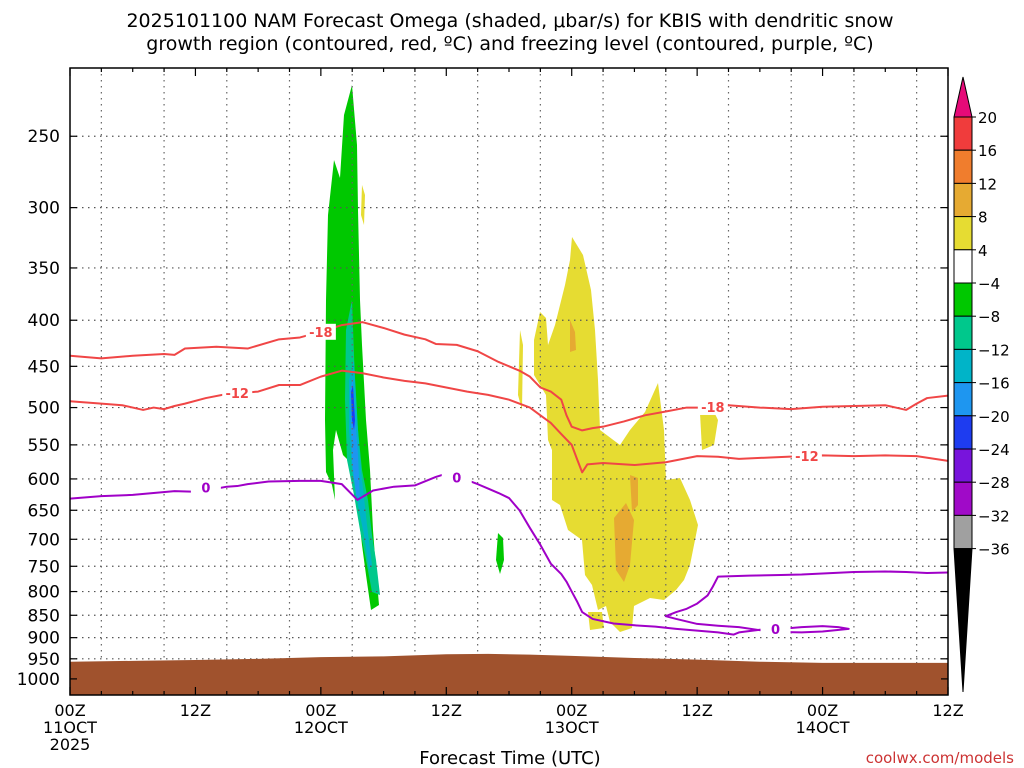 The image size is (1024, 768). I want to click on omega-downward-core-lower, so click(624, 542).